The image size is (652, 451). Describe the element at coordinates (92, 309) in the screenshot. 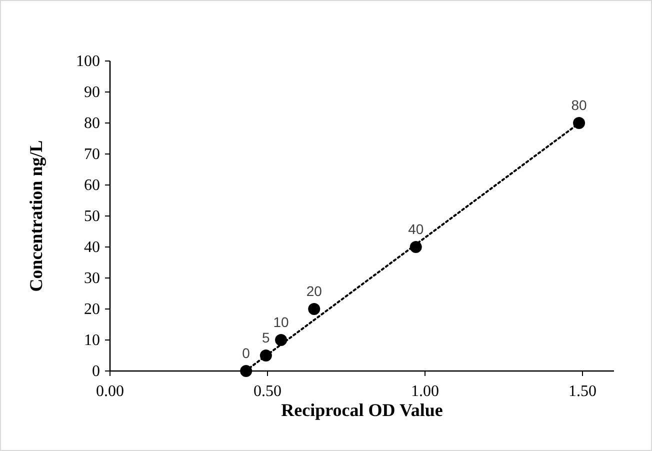

I see `y-tick-label: 20` at that location.